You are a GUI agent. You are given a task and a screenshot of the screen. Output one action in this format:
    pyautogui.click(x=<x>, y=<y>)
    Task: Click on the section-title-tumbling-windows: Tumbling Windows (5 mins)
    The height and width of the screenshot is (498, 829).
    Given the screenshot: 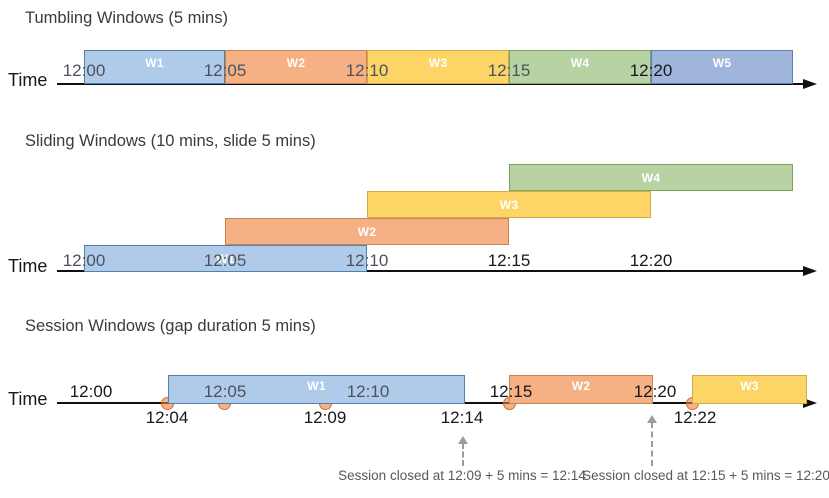 What is the action you would take?
    pyautogui.click(x=126, y=18)
    